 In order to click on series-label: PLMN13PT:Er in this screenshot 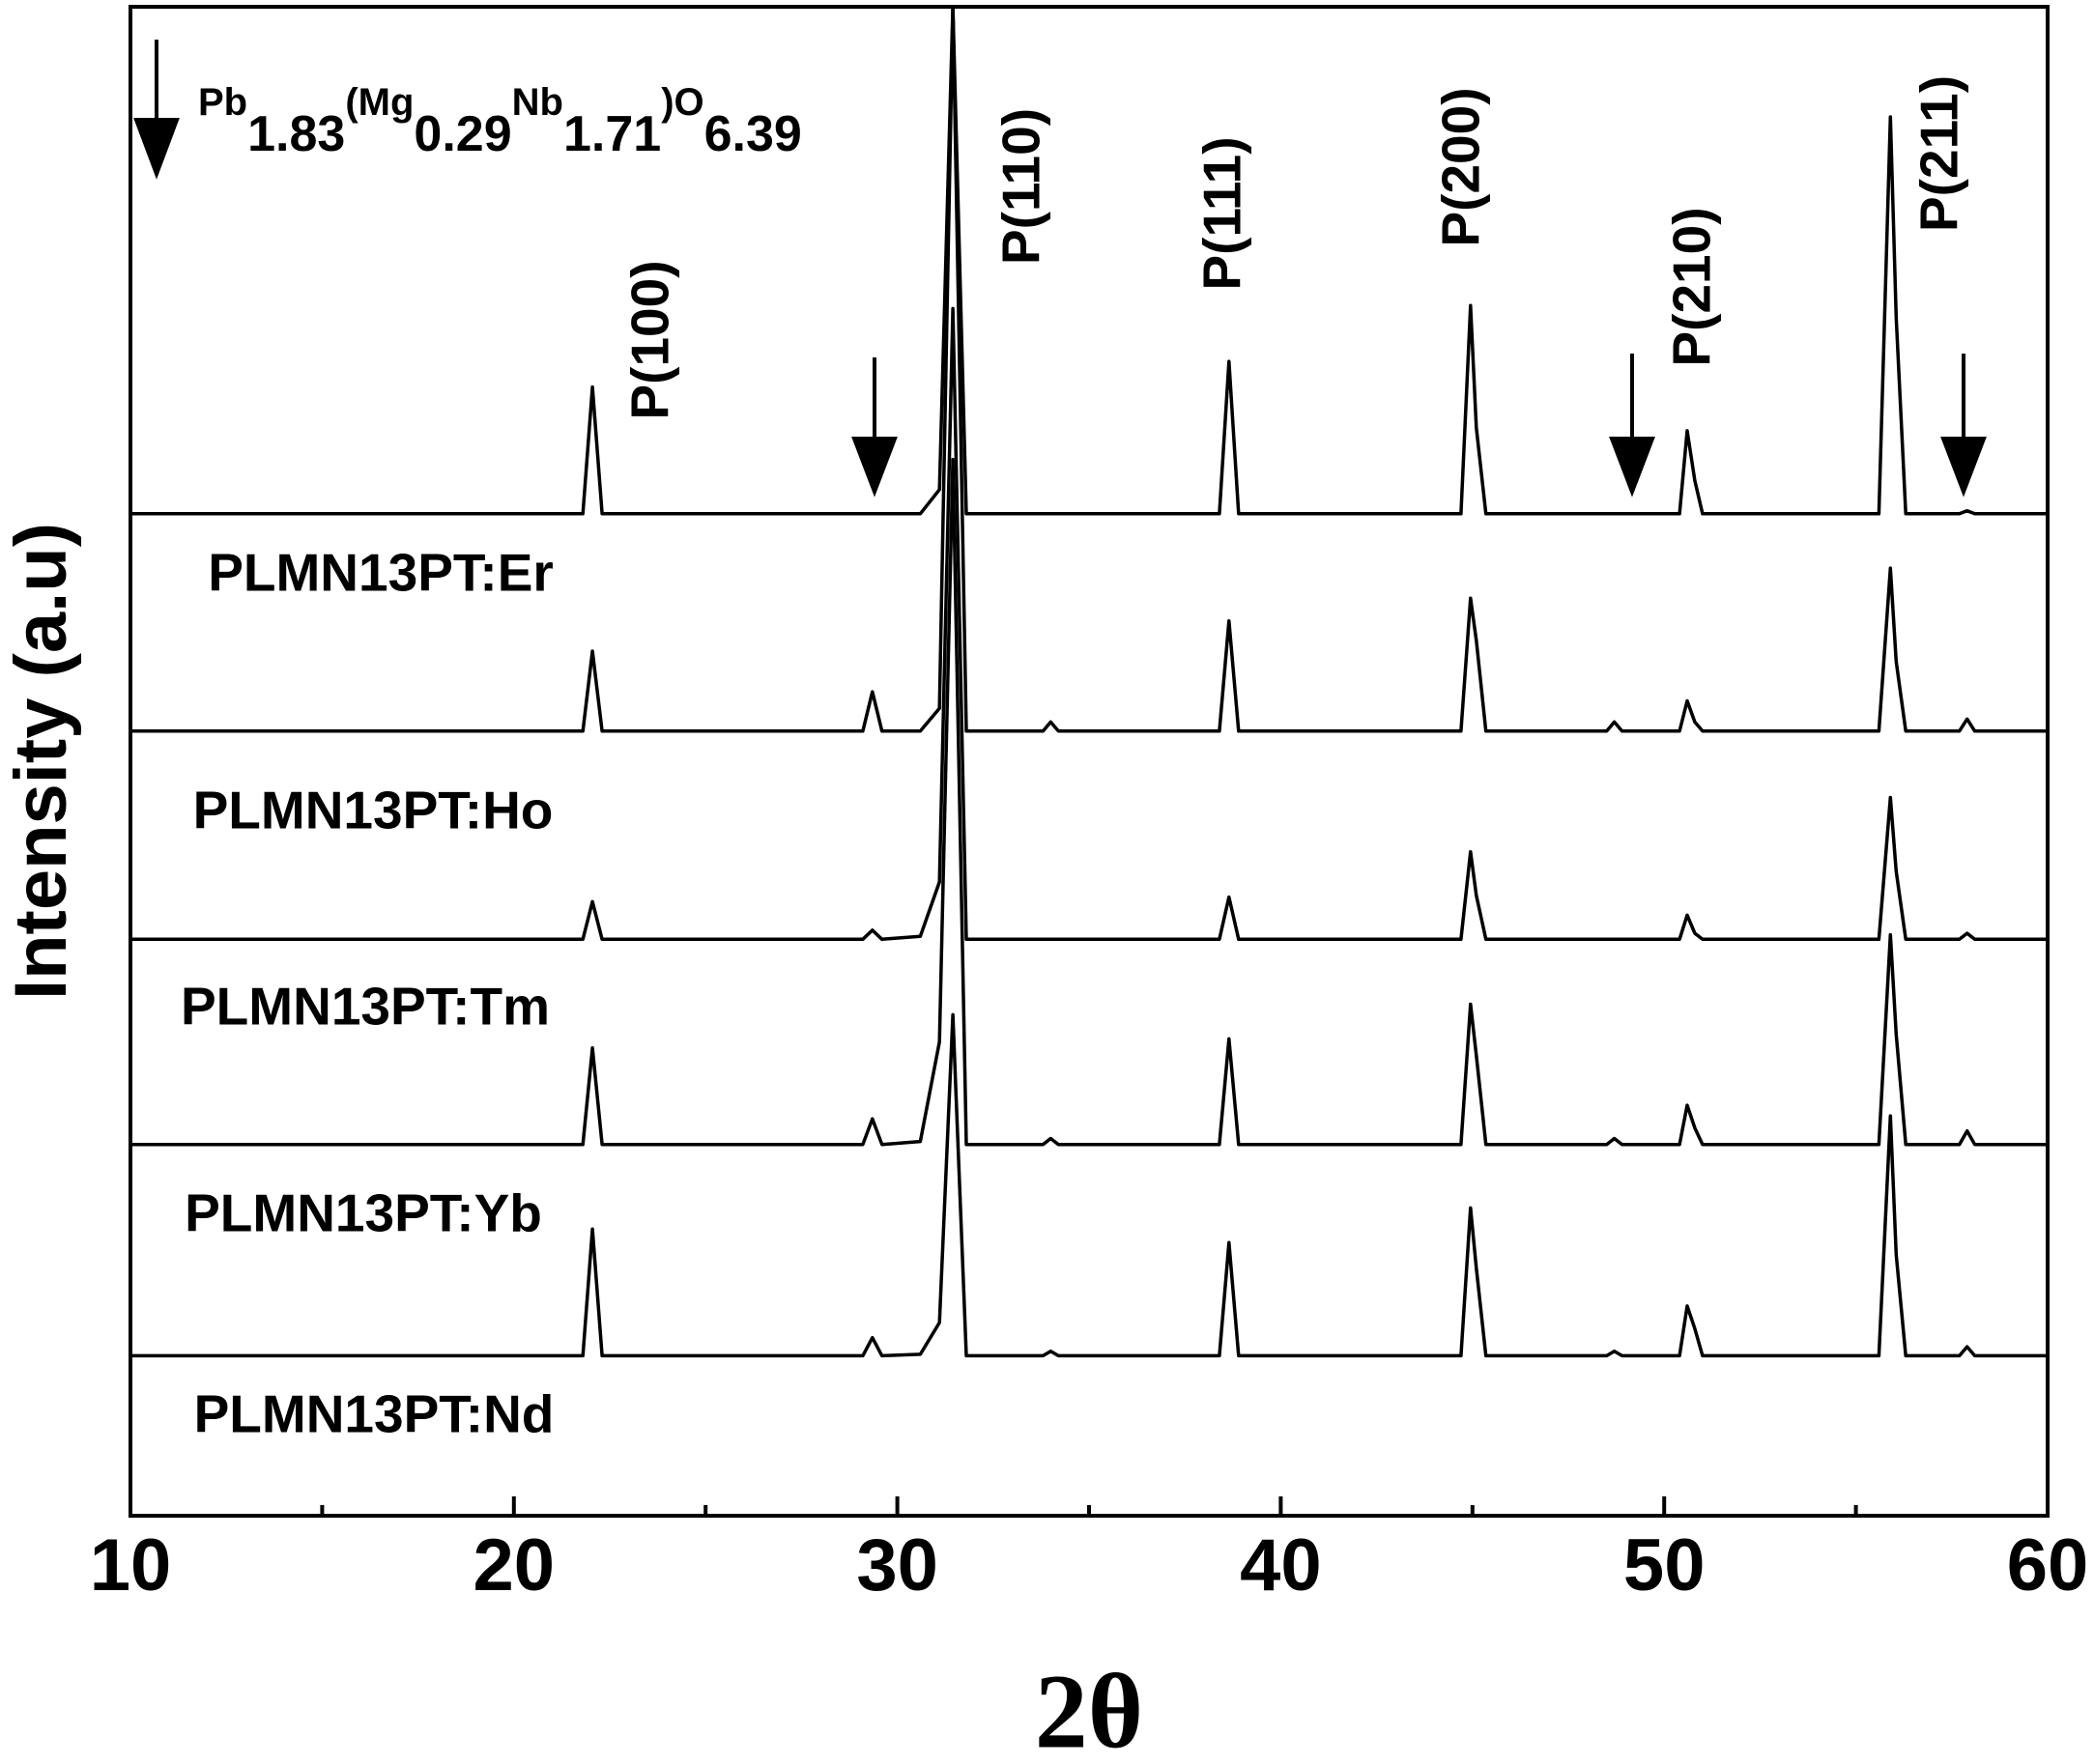, I will do `click(381, 573)`.